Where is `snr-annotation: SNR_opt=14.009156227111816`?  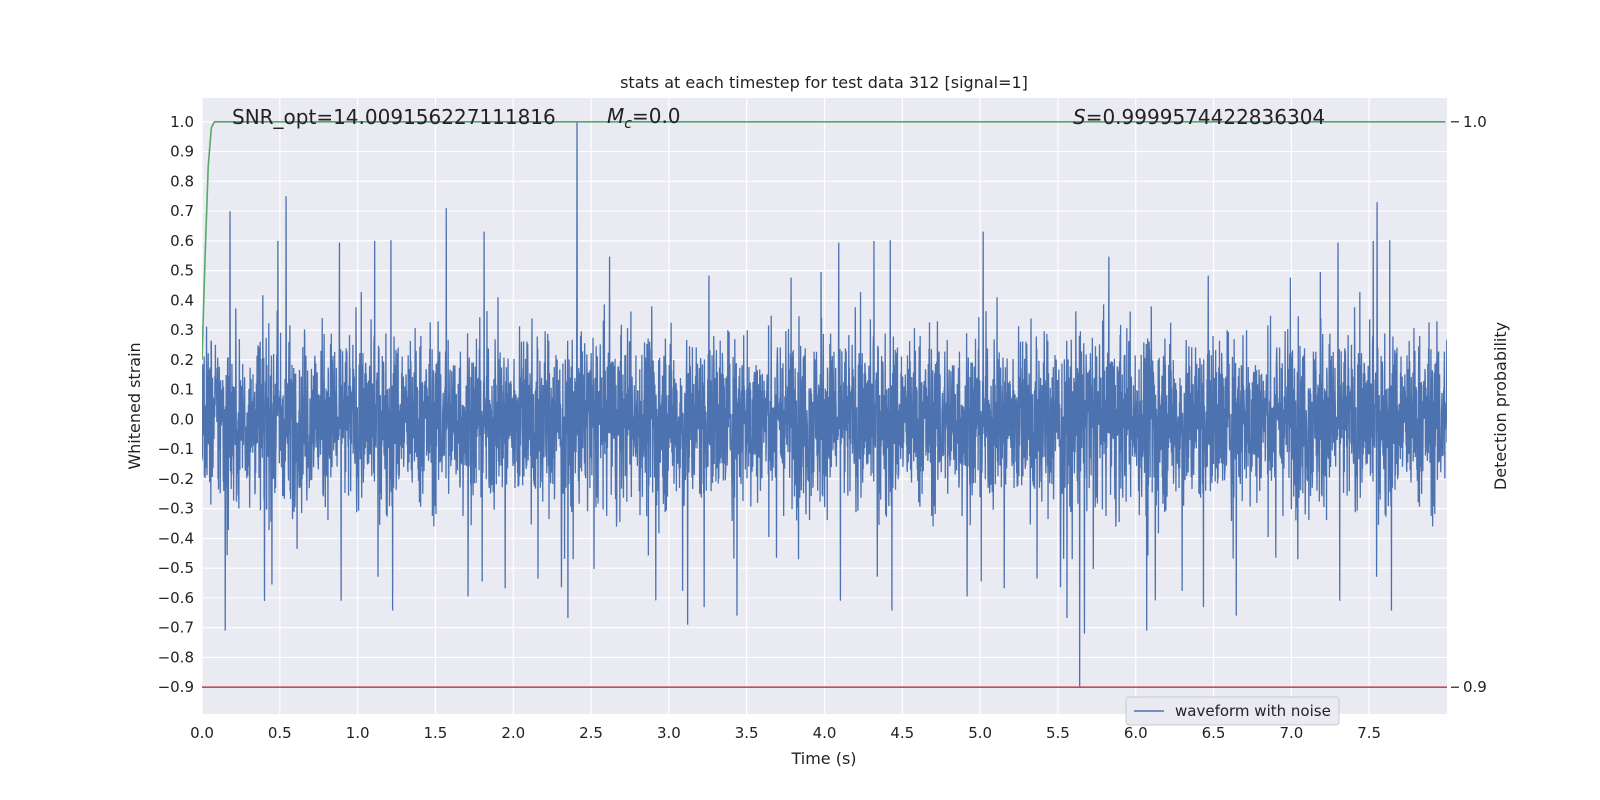
snr-annotation: SNR_opt=14.009156227111816 is located at coordinates (394, 117).